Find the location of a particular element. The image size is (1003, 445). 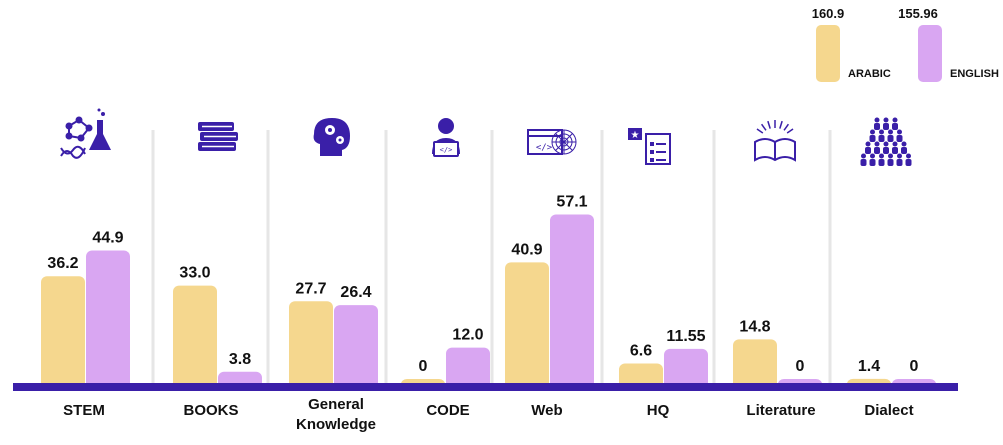

value-label-arabic-dialect: 1.4 is located at coordinates (869, 366).